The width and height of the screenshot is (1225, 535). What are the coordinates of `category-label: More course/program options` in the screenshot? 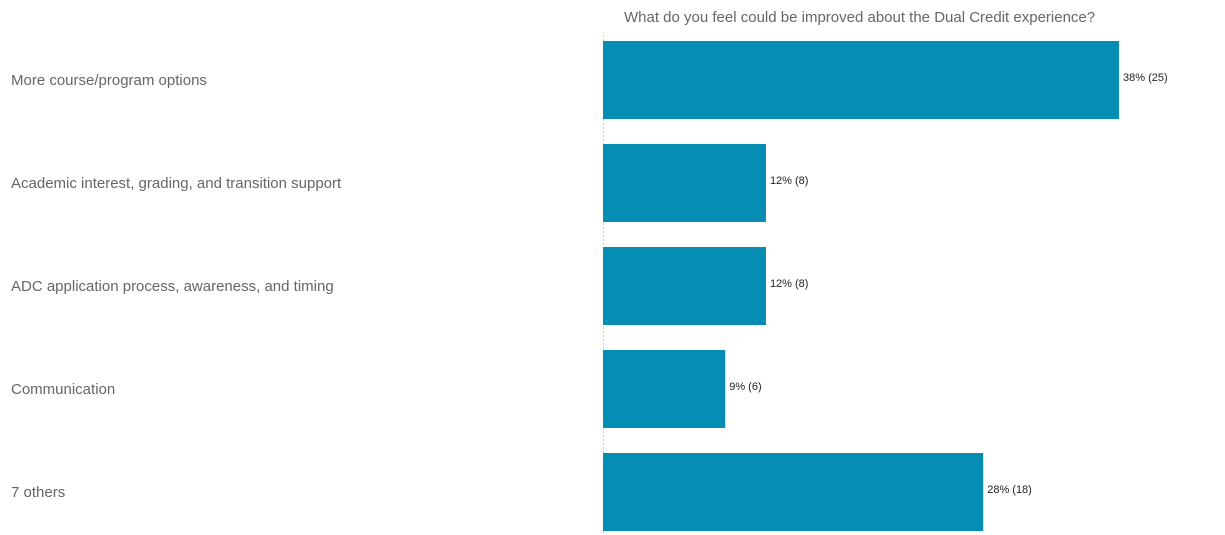 It's located at (109, 80).